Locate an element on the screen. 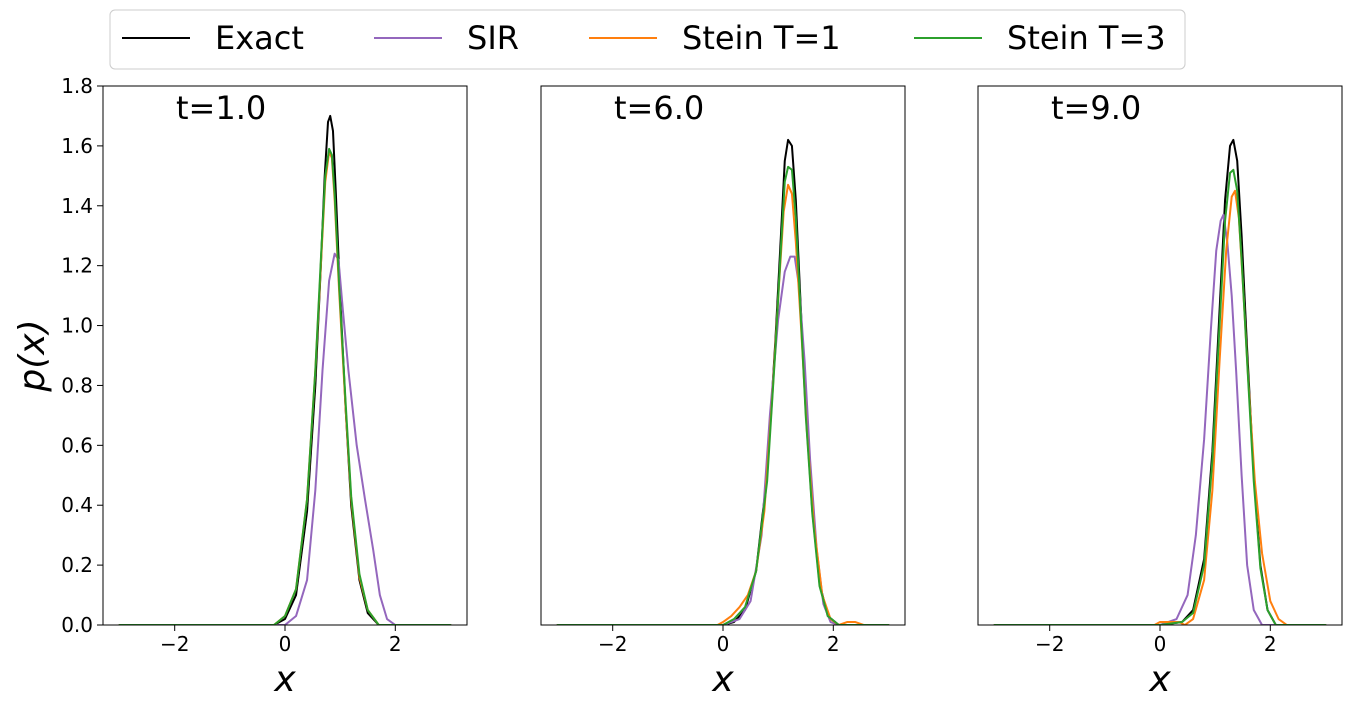 This screenshot has height=708, width=1352. legend-entry-exact: Exact is located at coordinates (213, 38).